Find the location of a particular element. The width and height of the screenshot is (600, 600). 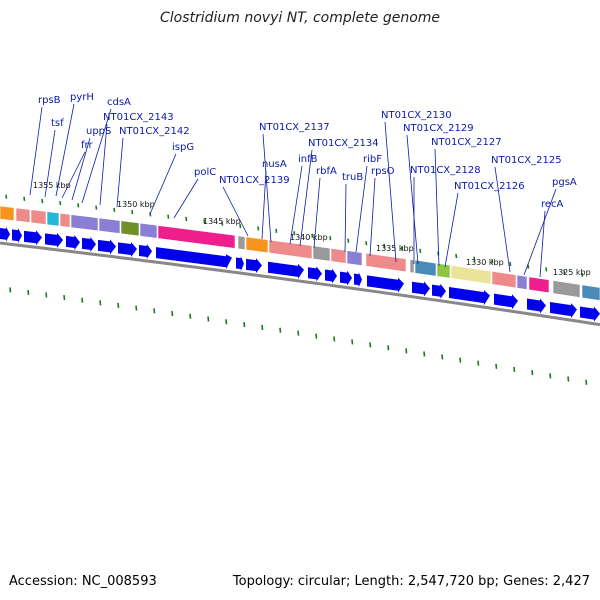

kbp-position-label: 1325 kbp is located at coordinates (572, 272).